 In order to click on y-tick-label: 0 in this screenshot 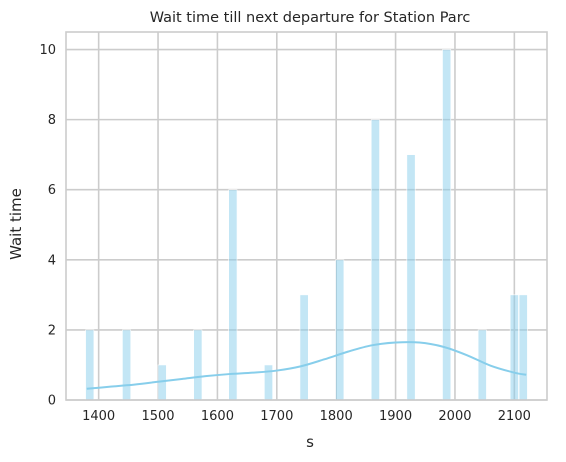, I will do `click(52, 401)`.